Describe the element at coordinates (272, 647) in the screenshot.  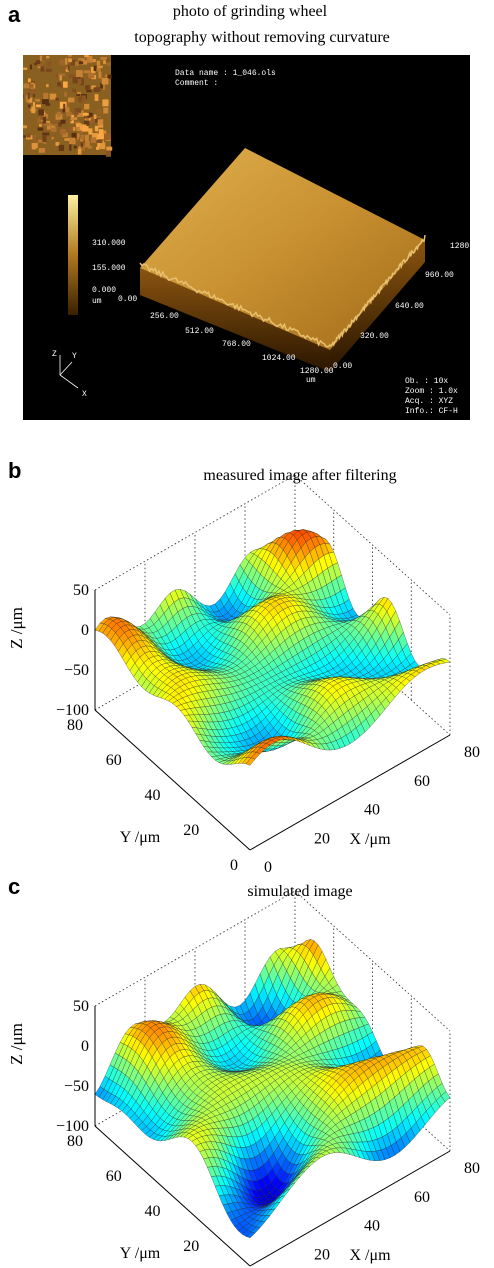
I see `surface` at that location.